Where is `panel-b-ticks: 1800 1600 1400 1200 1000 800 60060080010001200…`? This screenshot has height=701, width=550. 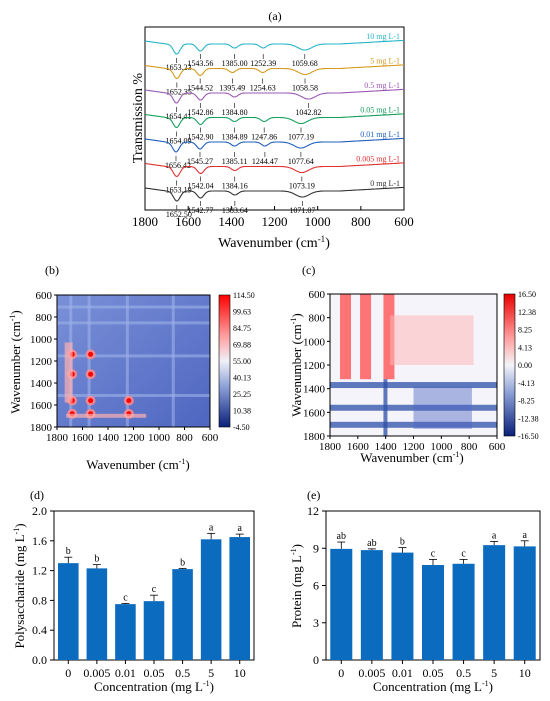
panel-b-ticks: 1800 1600 1400 1200 1000 800 60060080010001200… is located at coordinates (124, 367).